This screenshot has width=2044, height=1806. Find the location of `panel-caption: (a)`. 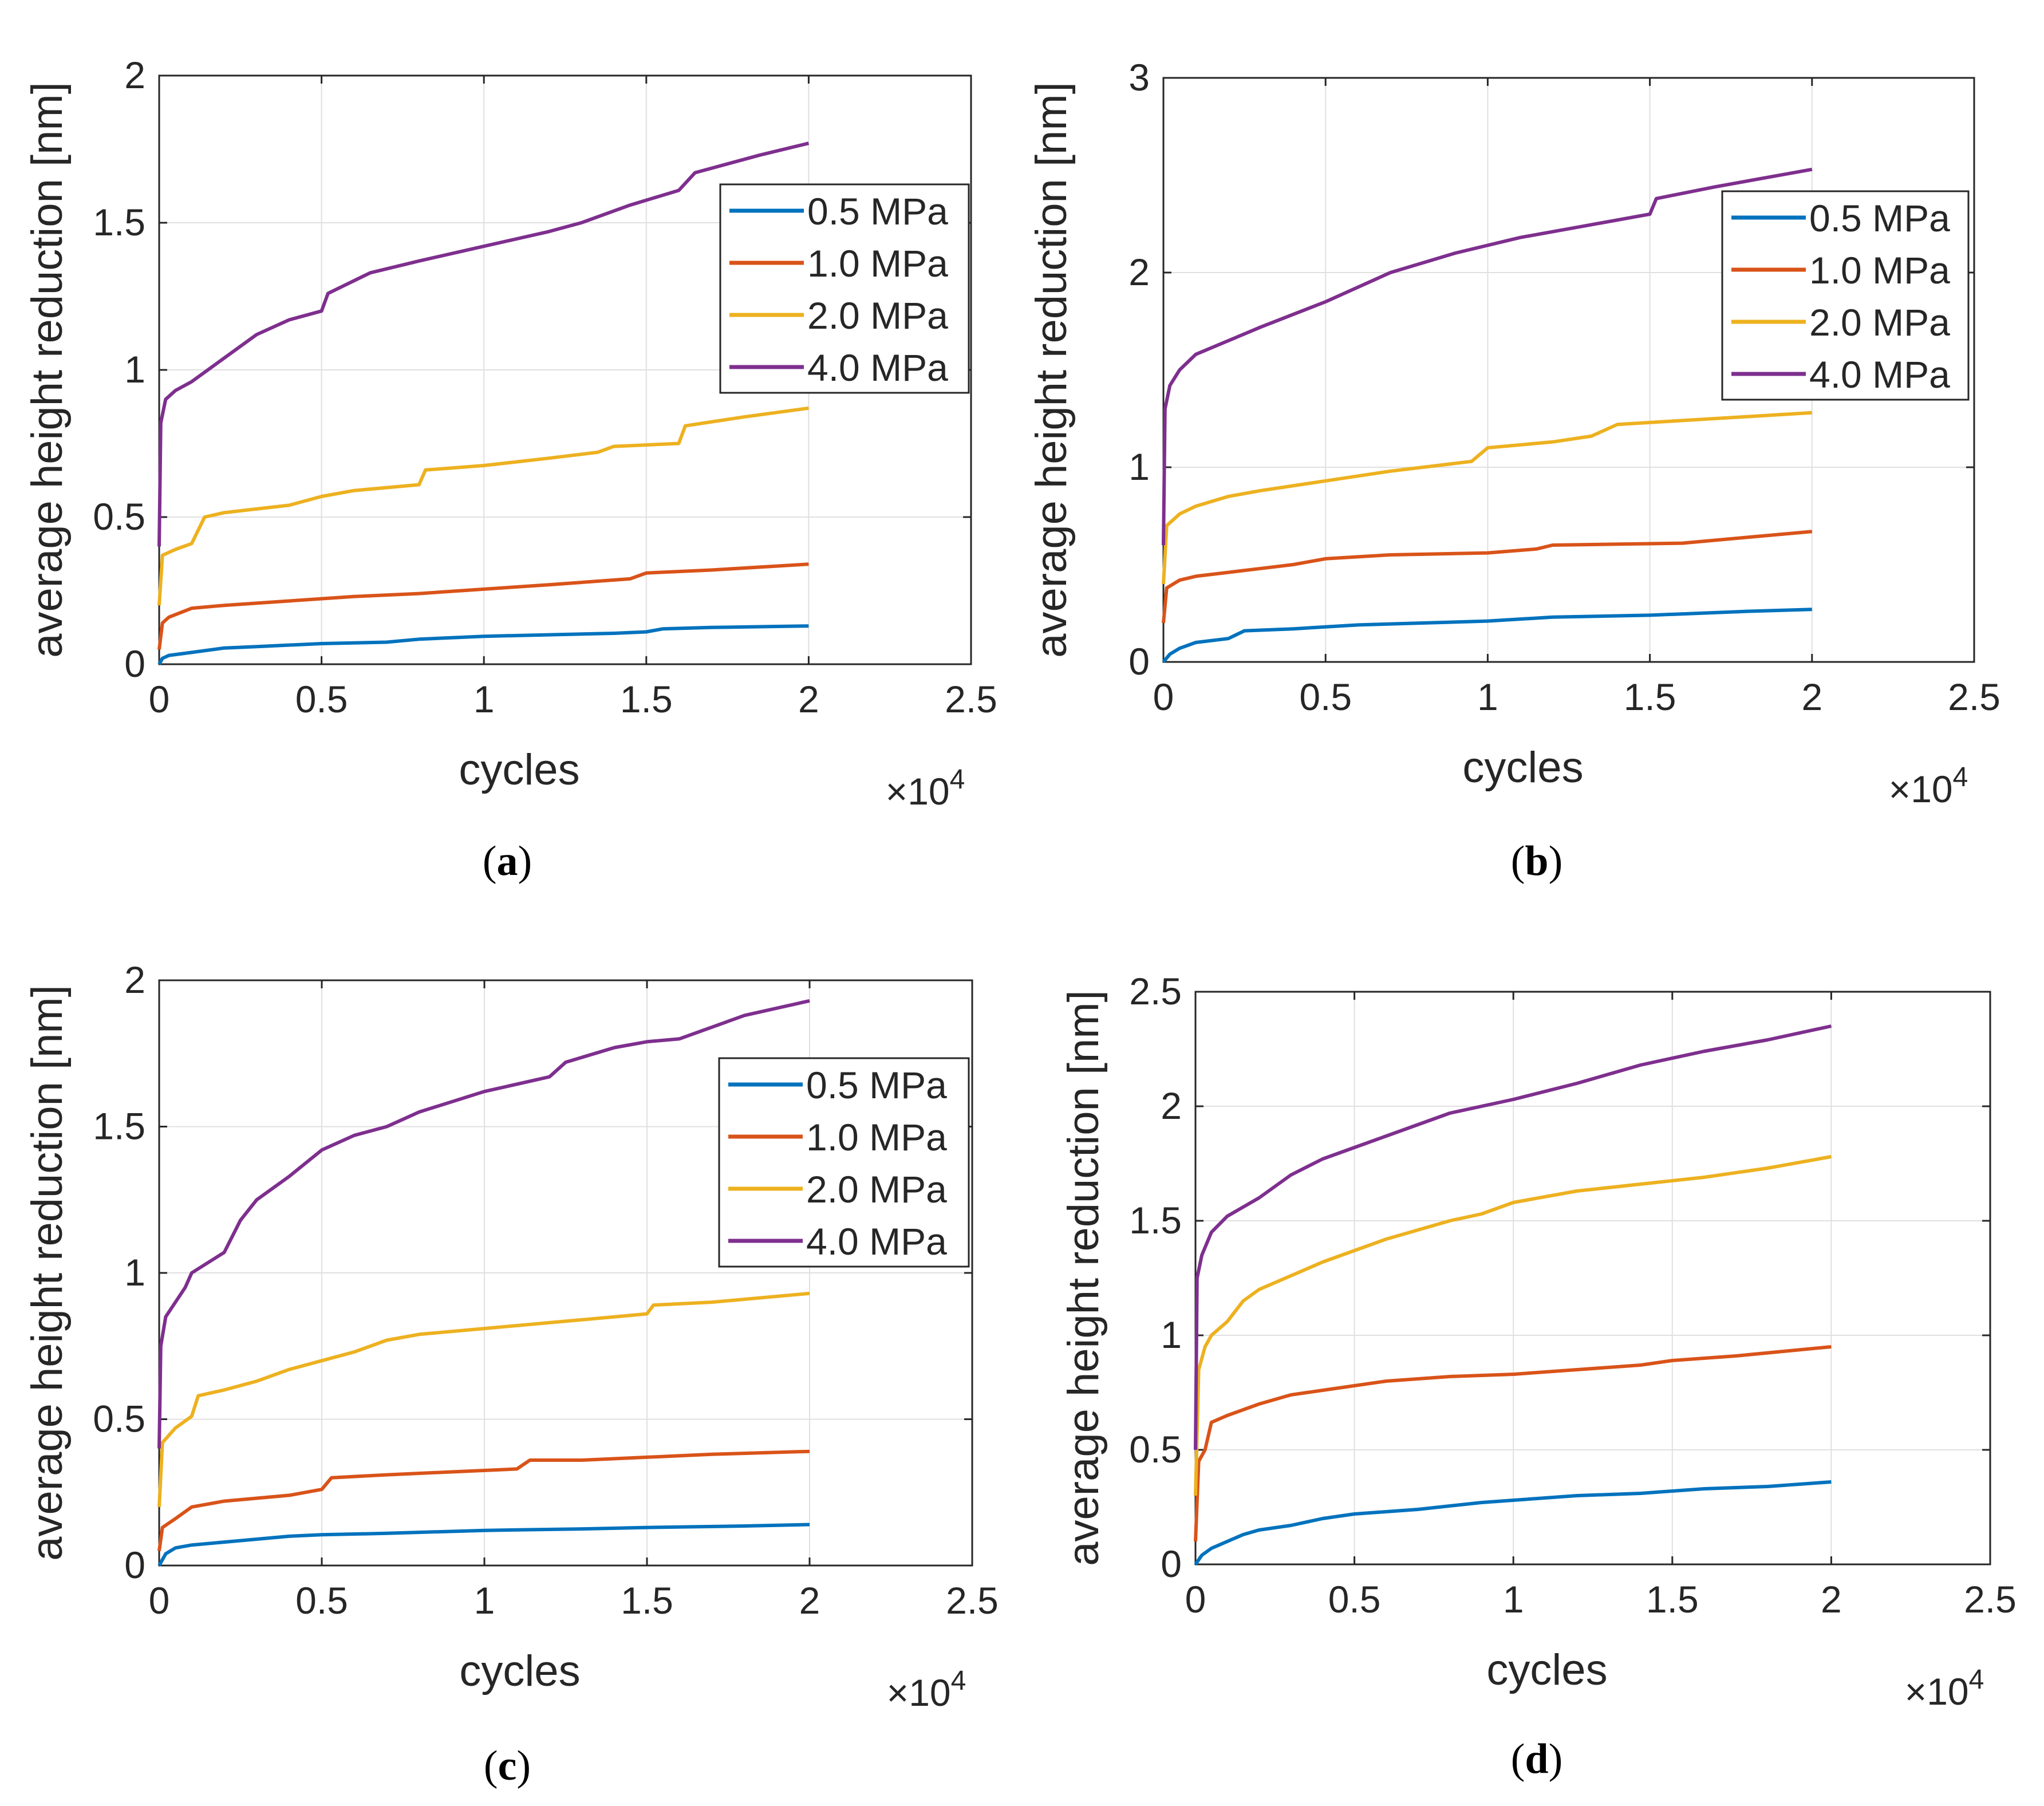

panel-caption: (a) is located at coordinates (507, 861).